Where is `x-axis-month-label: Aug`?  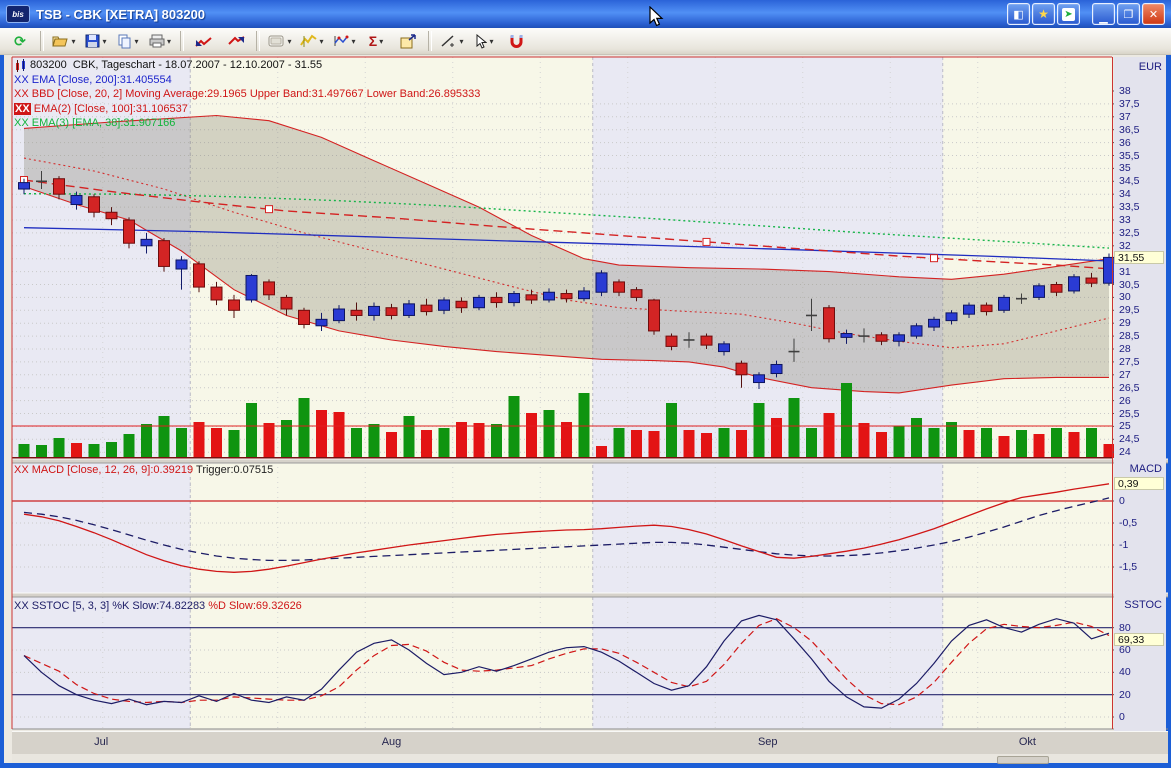 x-axis-month-label: Aug is located at coordinates (391, 742).